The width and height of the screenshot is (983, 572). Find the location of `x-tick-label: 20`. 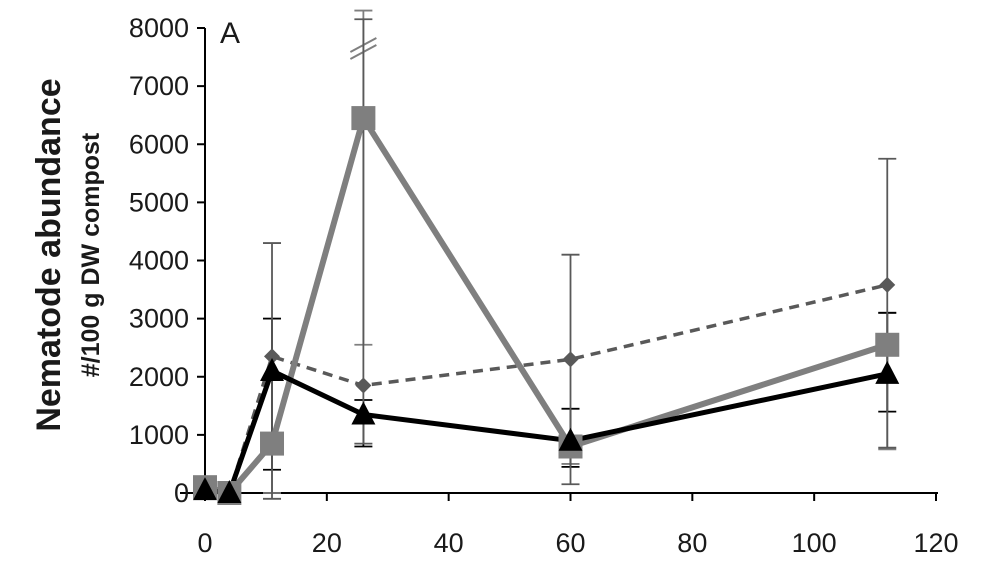

x-tick-label: 20 is located at coordinates (327, 543).